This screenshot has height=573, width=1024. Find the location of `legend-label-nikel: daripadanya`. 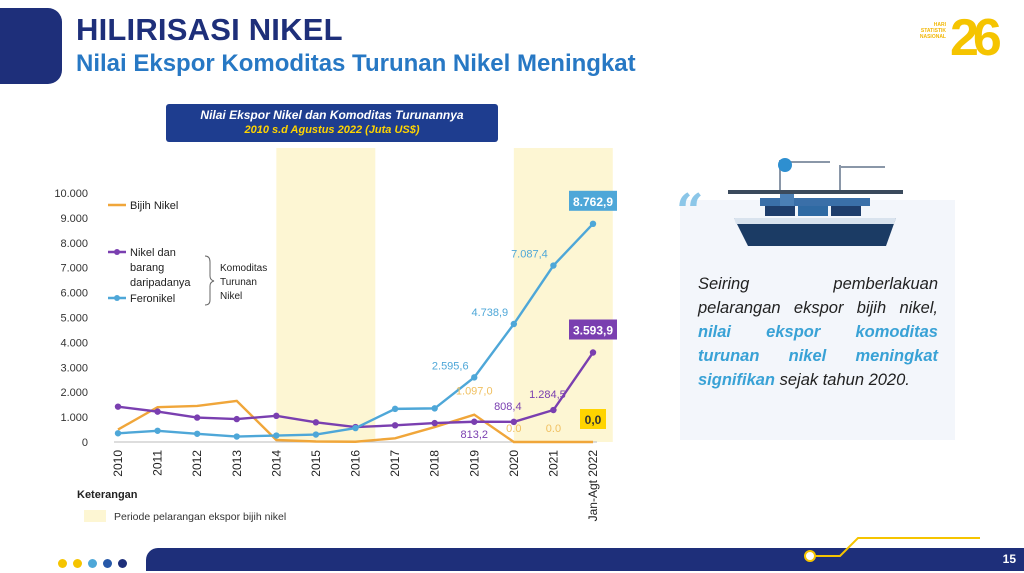

legend-label-nikel: daripadanya is located at coordinates (160, 283).